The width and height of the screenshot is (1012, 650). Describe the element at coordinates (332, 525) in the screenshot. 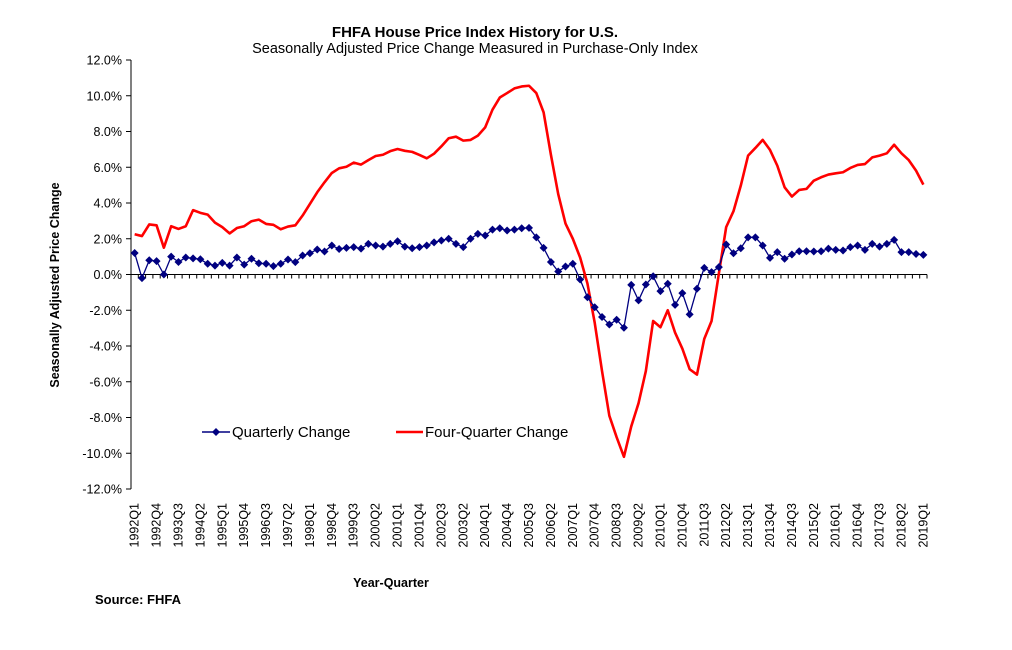

I see `x-tick-label: 1998Q4` at that location.